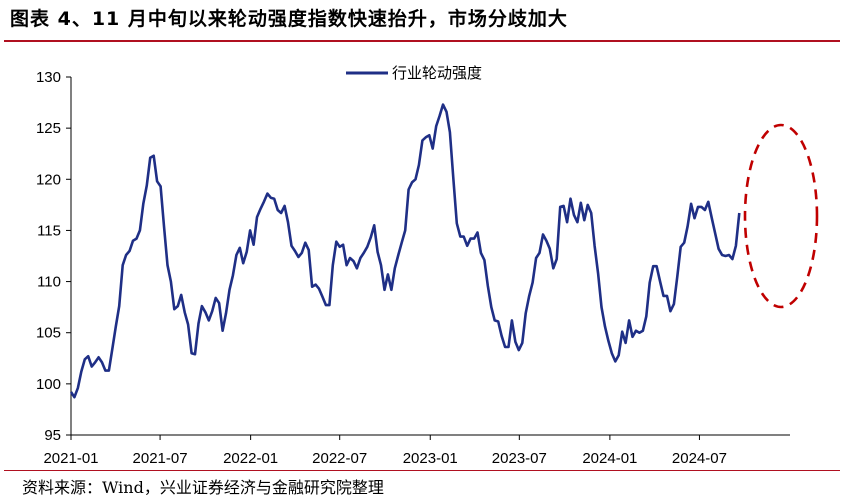 This screenshot has width=844, height=498. Describe the element at coordinates (48, 128) in the screenshot. I see `y-tick-label: 125` at that location.